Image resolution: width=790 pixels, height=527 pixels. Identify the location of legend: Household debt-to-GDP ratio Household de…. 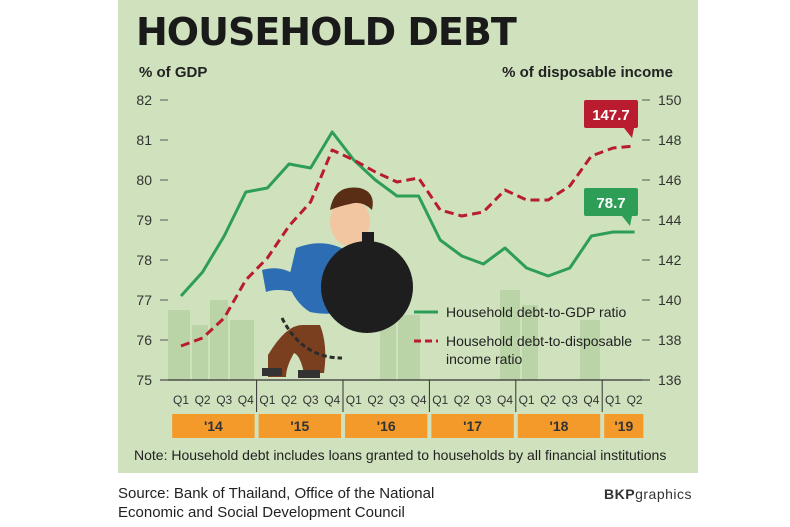
(523, 335).